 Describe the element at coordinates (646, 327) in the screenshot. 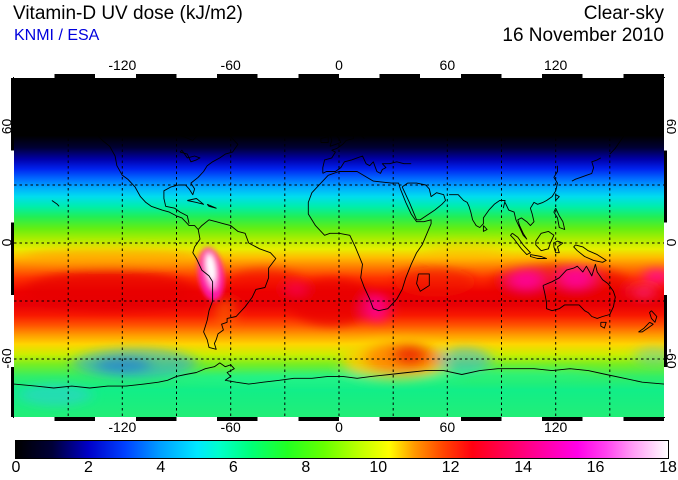

I see `coastline-nz_south` at that location.